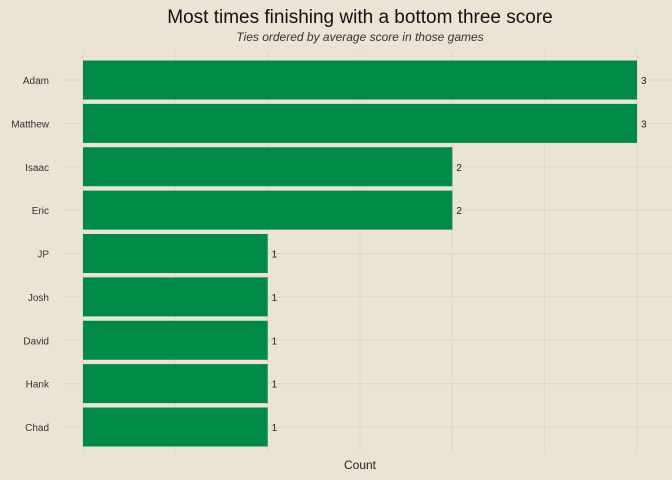 Image resolution: width=672 pixels, height=480 pixels. I want to click on bar-chad, so click(175, 427).